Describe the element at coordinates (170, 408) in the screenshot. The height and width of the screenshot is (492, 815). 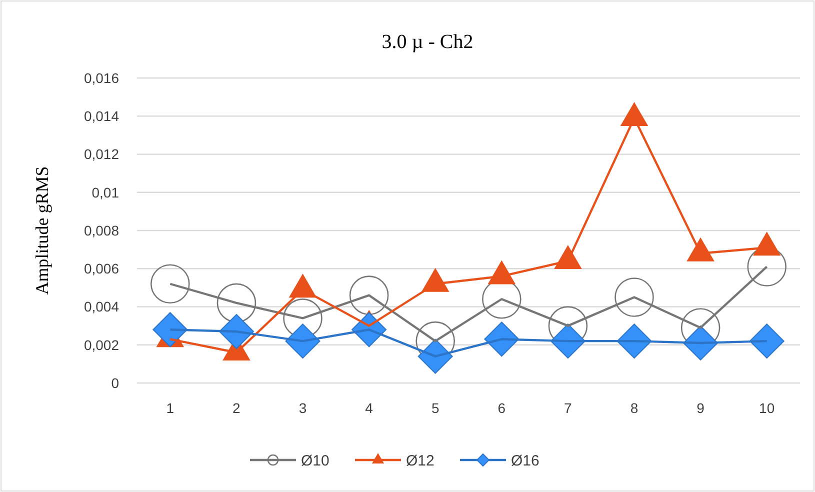
I see `x-tick-label: 1` at that location.